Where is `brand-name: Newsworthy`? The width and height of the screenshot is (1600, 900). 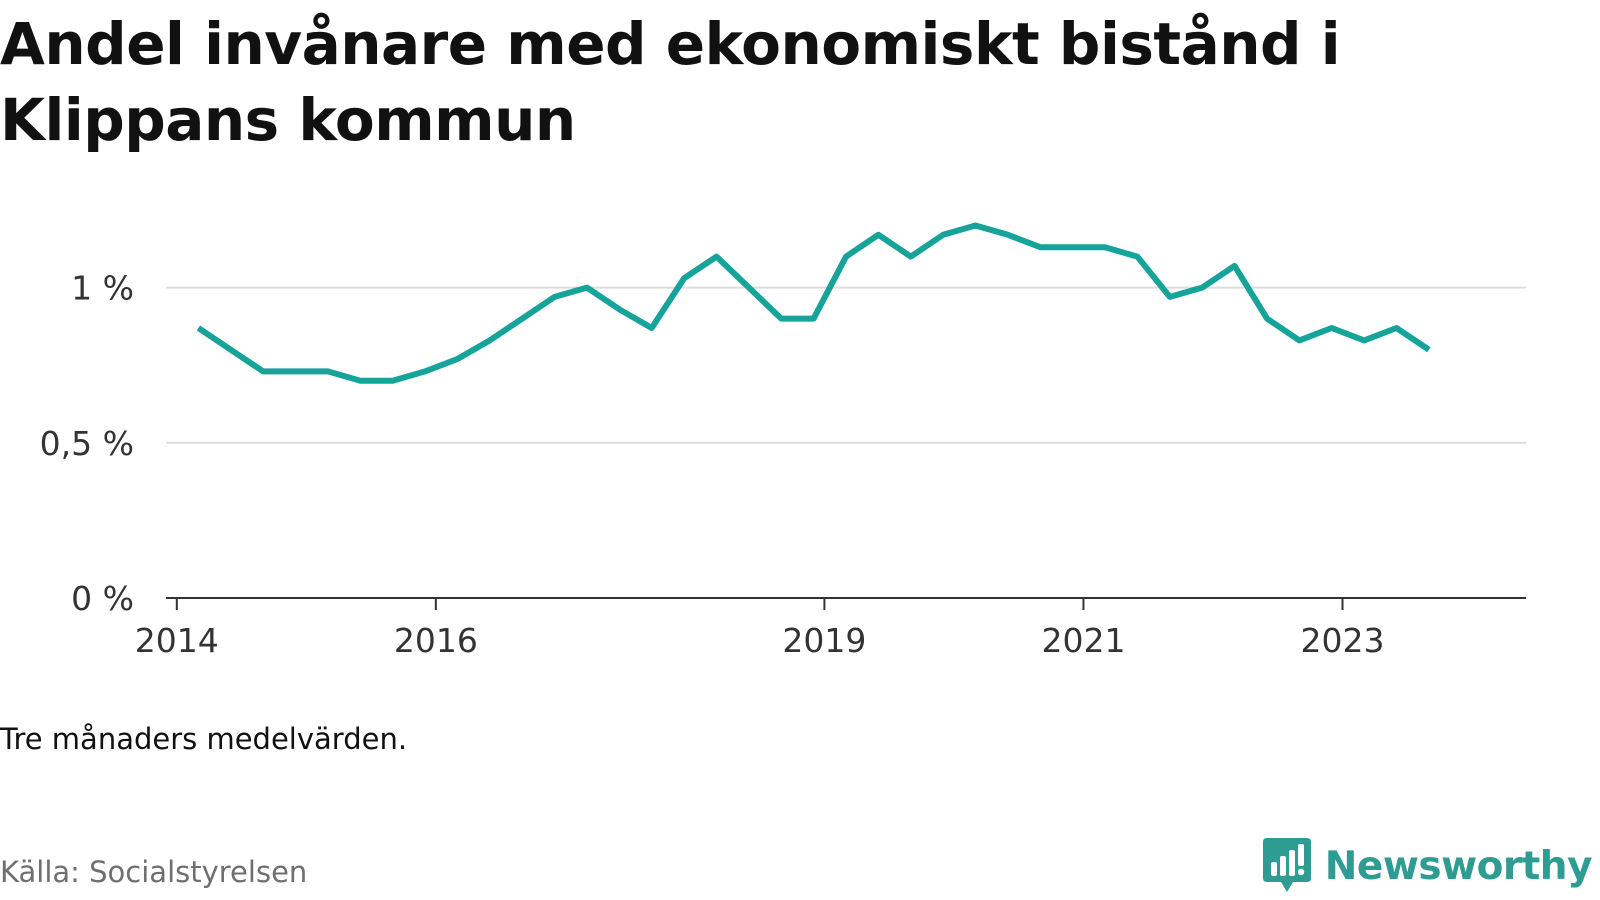
brand-name: Newsworthy is located at coordinates (1458, 866).